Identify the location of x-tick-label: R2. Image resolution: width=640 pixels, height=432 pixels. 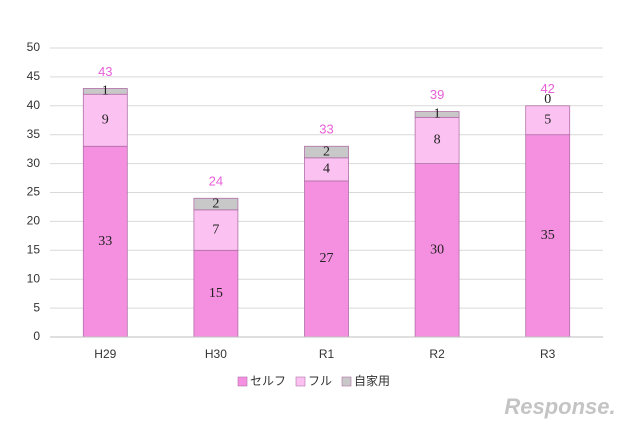
(437, 354).